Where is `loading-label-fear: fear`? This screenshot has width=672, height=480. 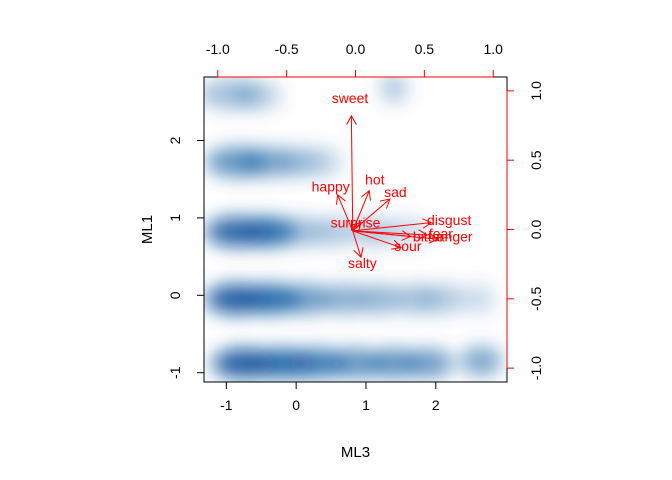 loading-label-fear: fear is located at coordinates (441, 234).